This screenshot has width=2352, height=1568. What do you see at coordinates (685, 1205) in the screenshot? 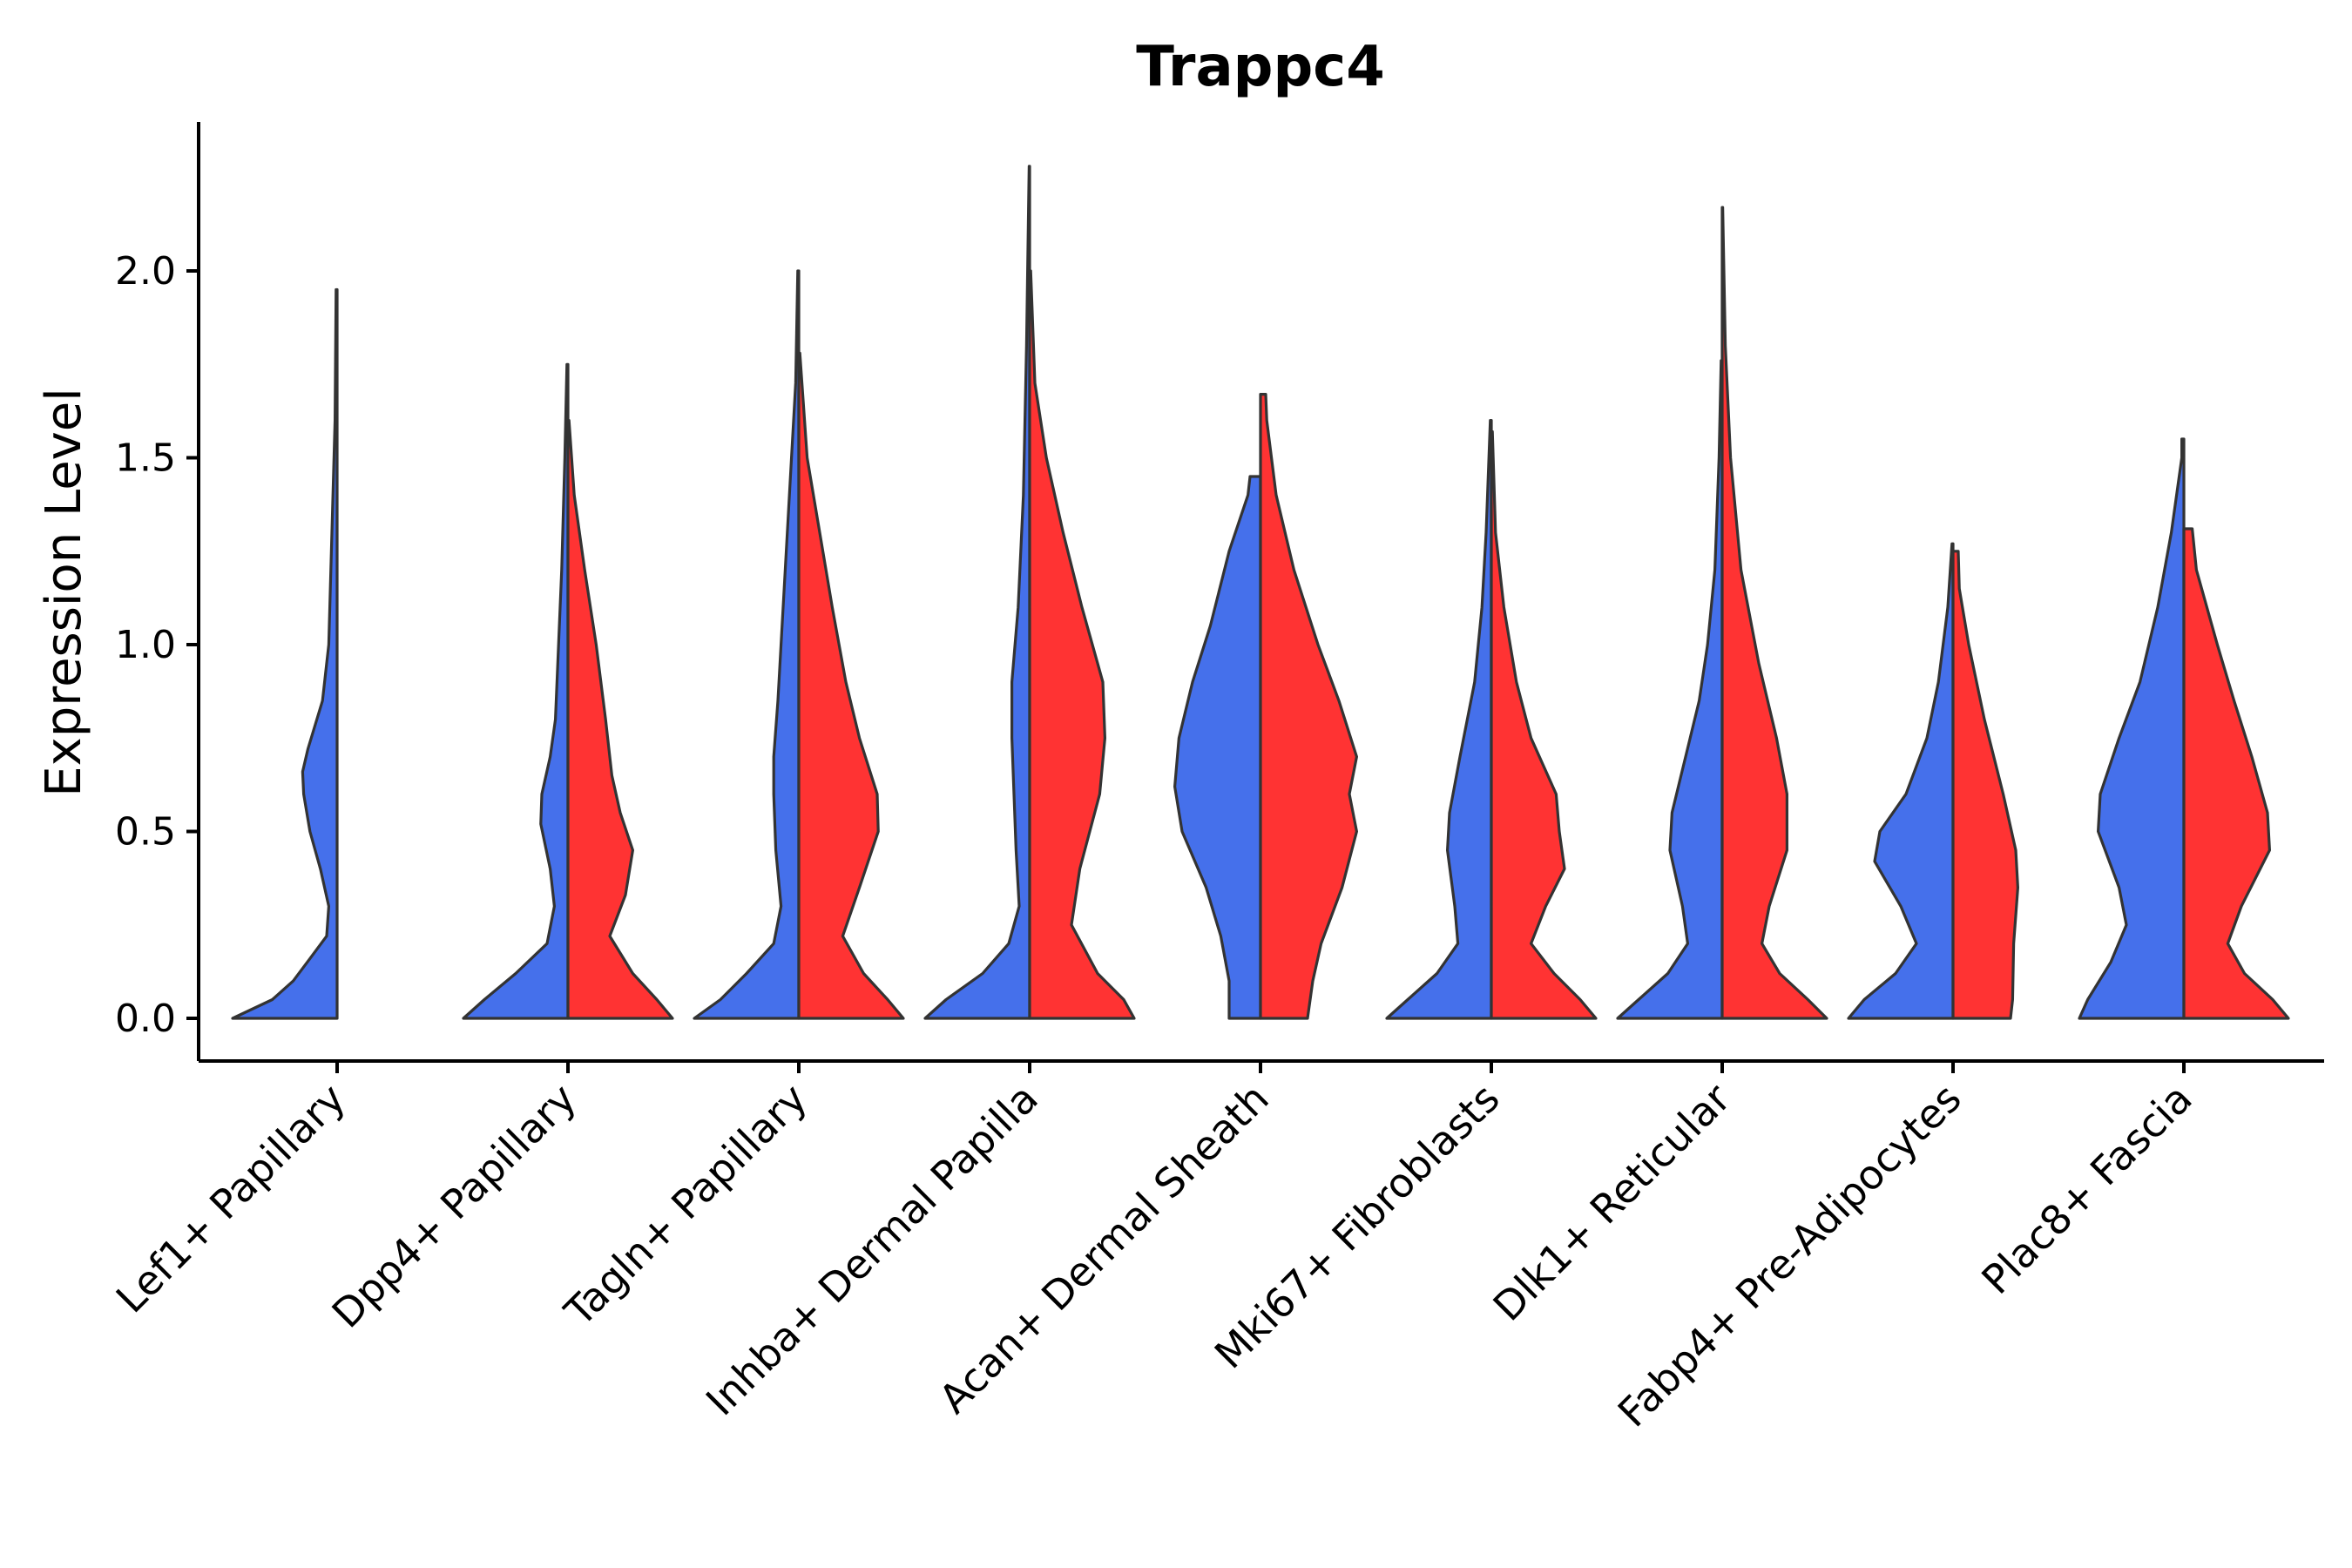
I see `x-tick-label: Tagln+ Papillary` at bounding box center [685, 1205].